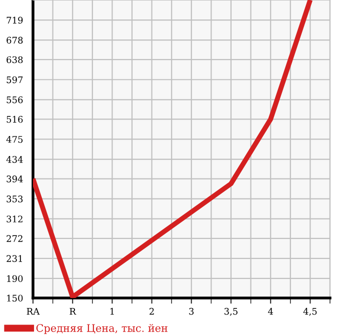 The height and width of the screenshot is (335, 345). What do you see at coordinates (152, 311) in the screenshot?
I see `x-tick-label: 2` at bounding box center [152, 311].